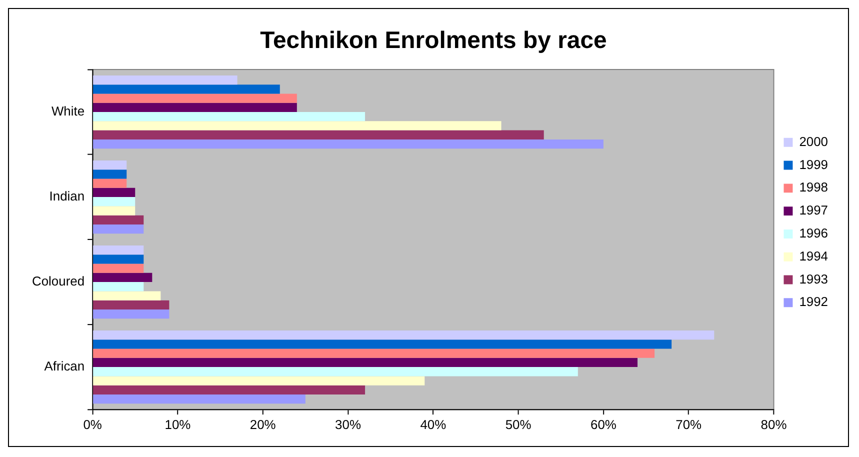  Describe the element at coordinates (92, 424) in the screenshot. I see `x-tick-label: 0%` at that location.